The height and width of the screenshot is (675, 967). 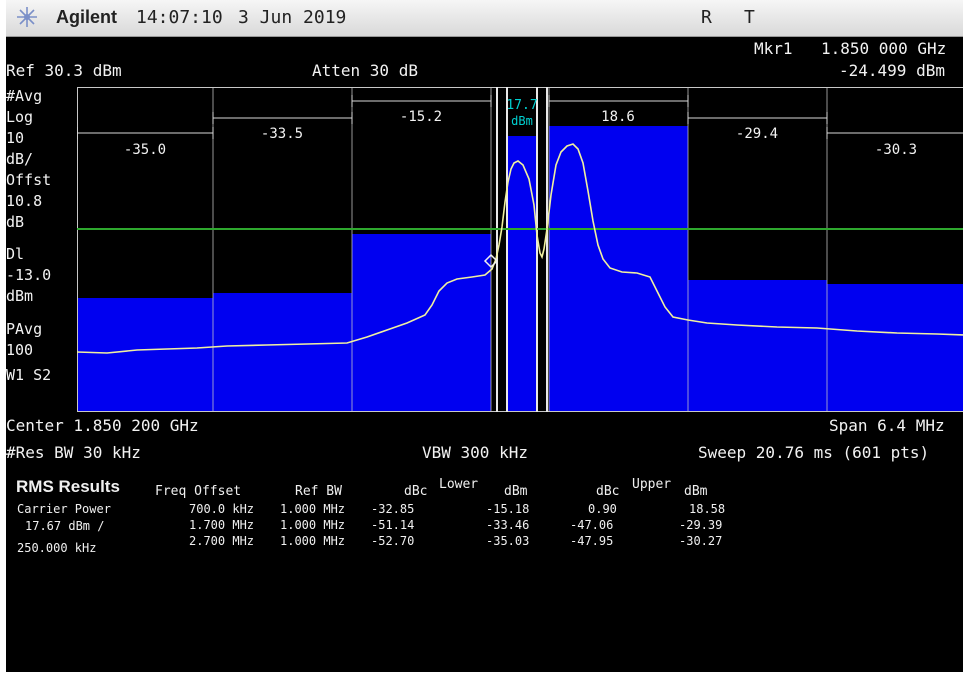 What do you see at coordinates (57, 548) in the screenshot?
I see `carrier-bandwidth: 250.000 kHz` at bounding box center [57, 548].